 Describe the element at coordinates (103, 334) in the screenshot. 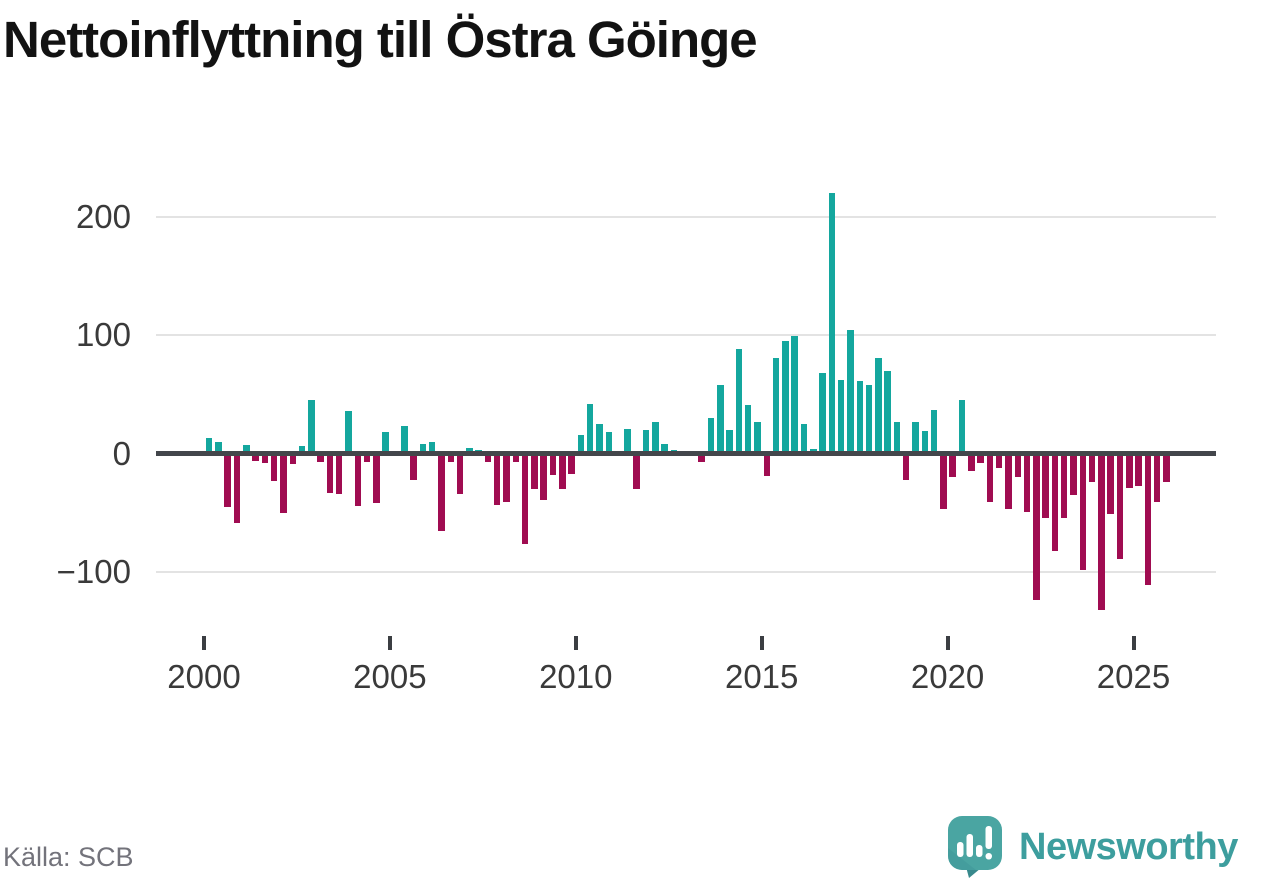

I see `y-axis-label: 100` at that location.